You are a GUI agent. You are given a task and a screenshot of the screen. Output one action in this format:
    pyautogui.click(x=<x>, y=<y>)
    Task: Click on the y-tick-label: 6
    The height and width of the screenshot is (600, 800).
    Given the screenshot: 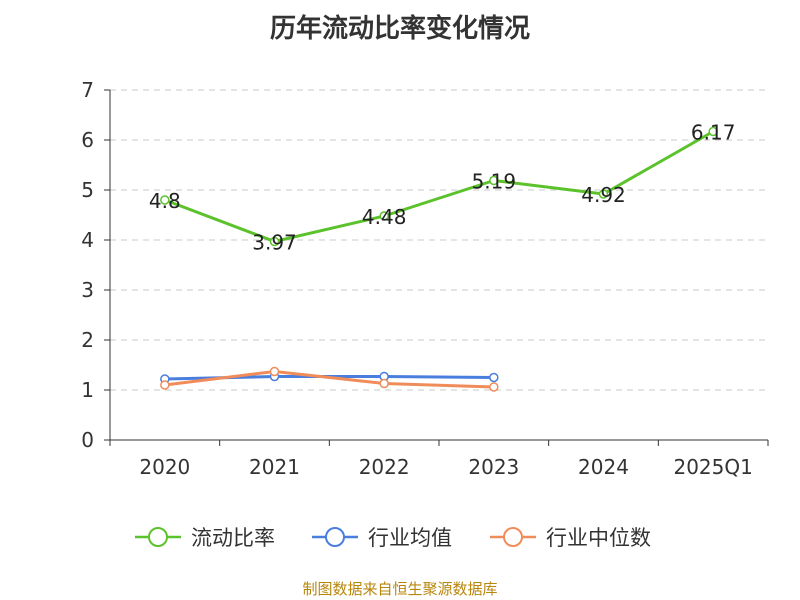 What is the action you would take?
    pyautogui.click(x=87, y=140)
    